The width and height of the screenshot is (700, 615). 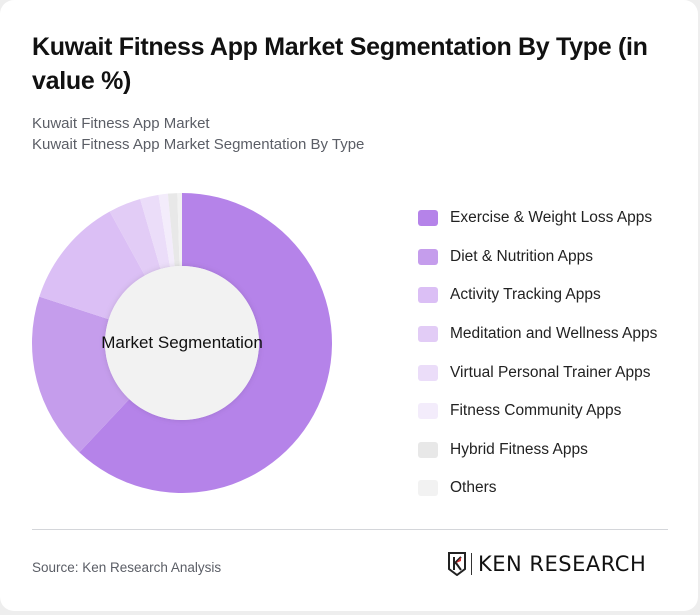 What do you see at coordinates (179, 230) in the screenshot?
I see `donut-segment-others` at bounding box center [179, 230].